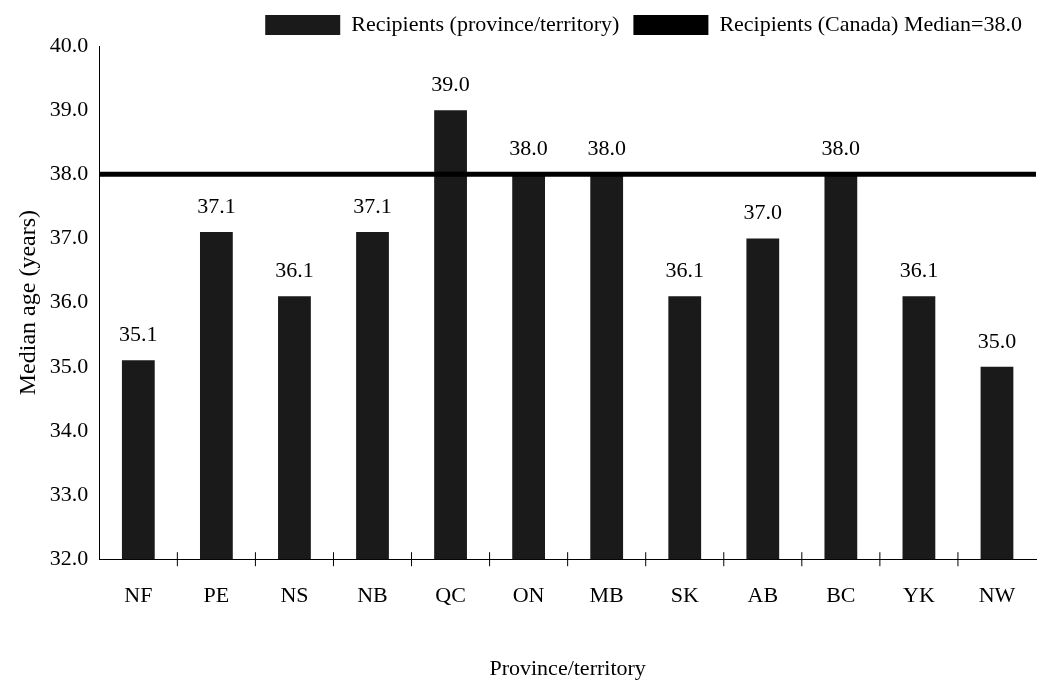  What do you see at coordinates (450, 83) in the screenshot?
I see `data-label: 39.0` at bounding box center [450, 83].